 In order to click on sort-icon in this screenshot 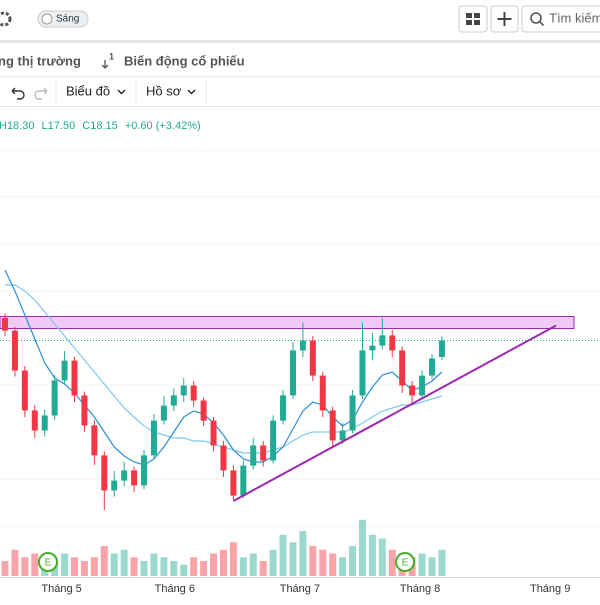, I will do `click(105, 64)`.